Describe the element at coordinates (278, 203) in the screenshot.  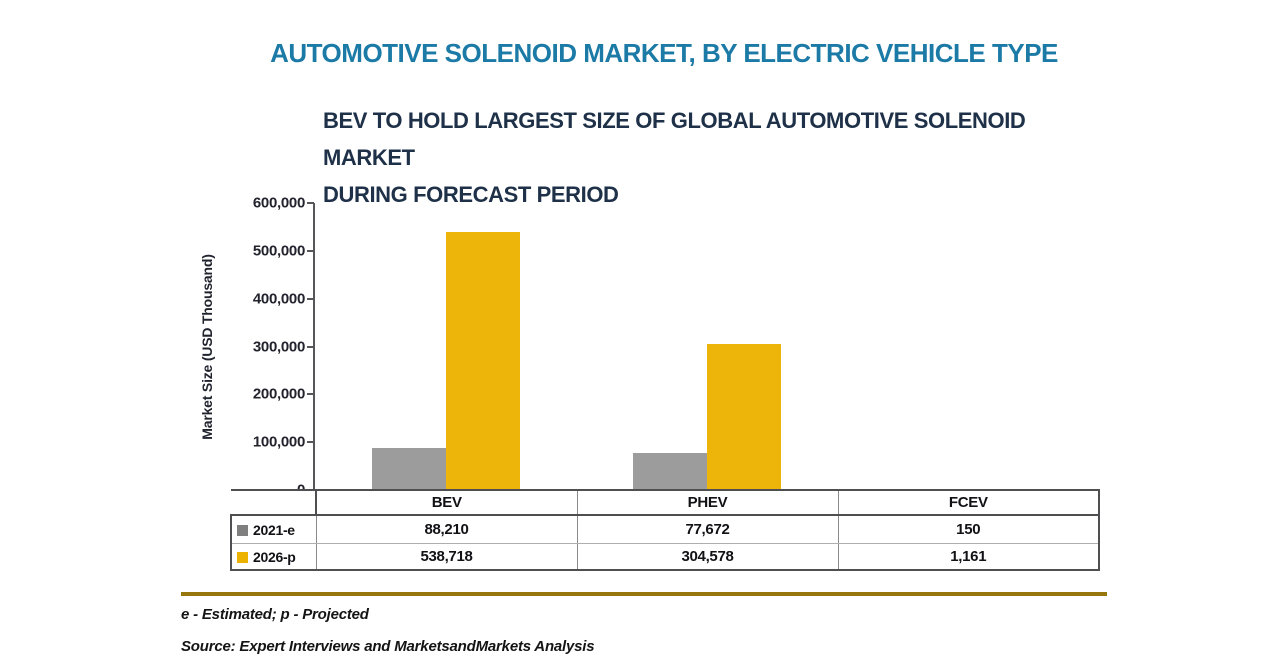
I see `y-tick-label: 600,000` at that location.